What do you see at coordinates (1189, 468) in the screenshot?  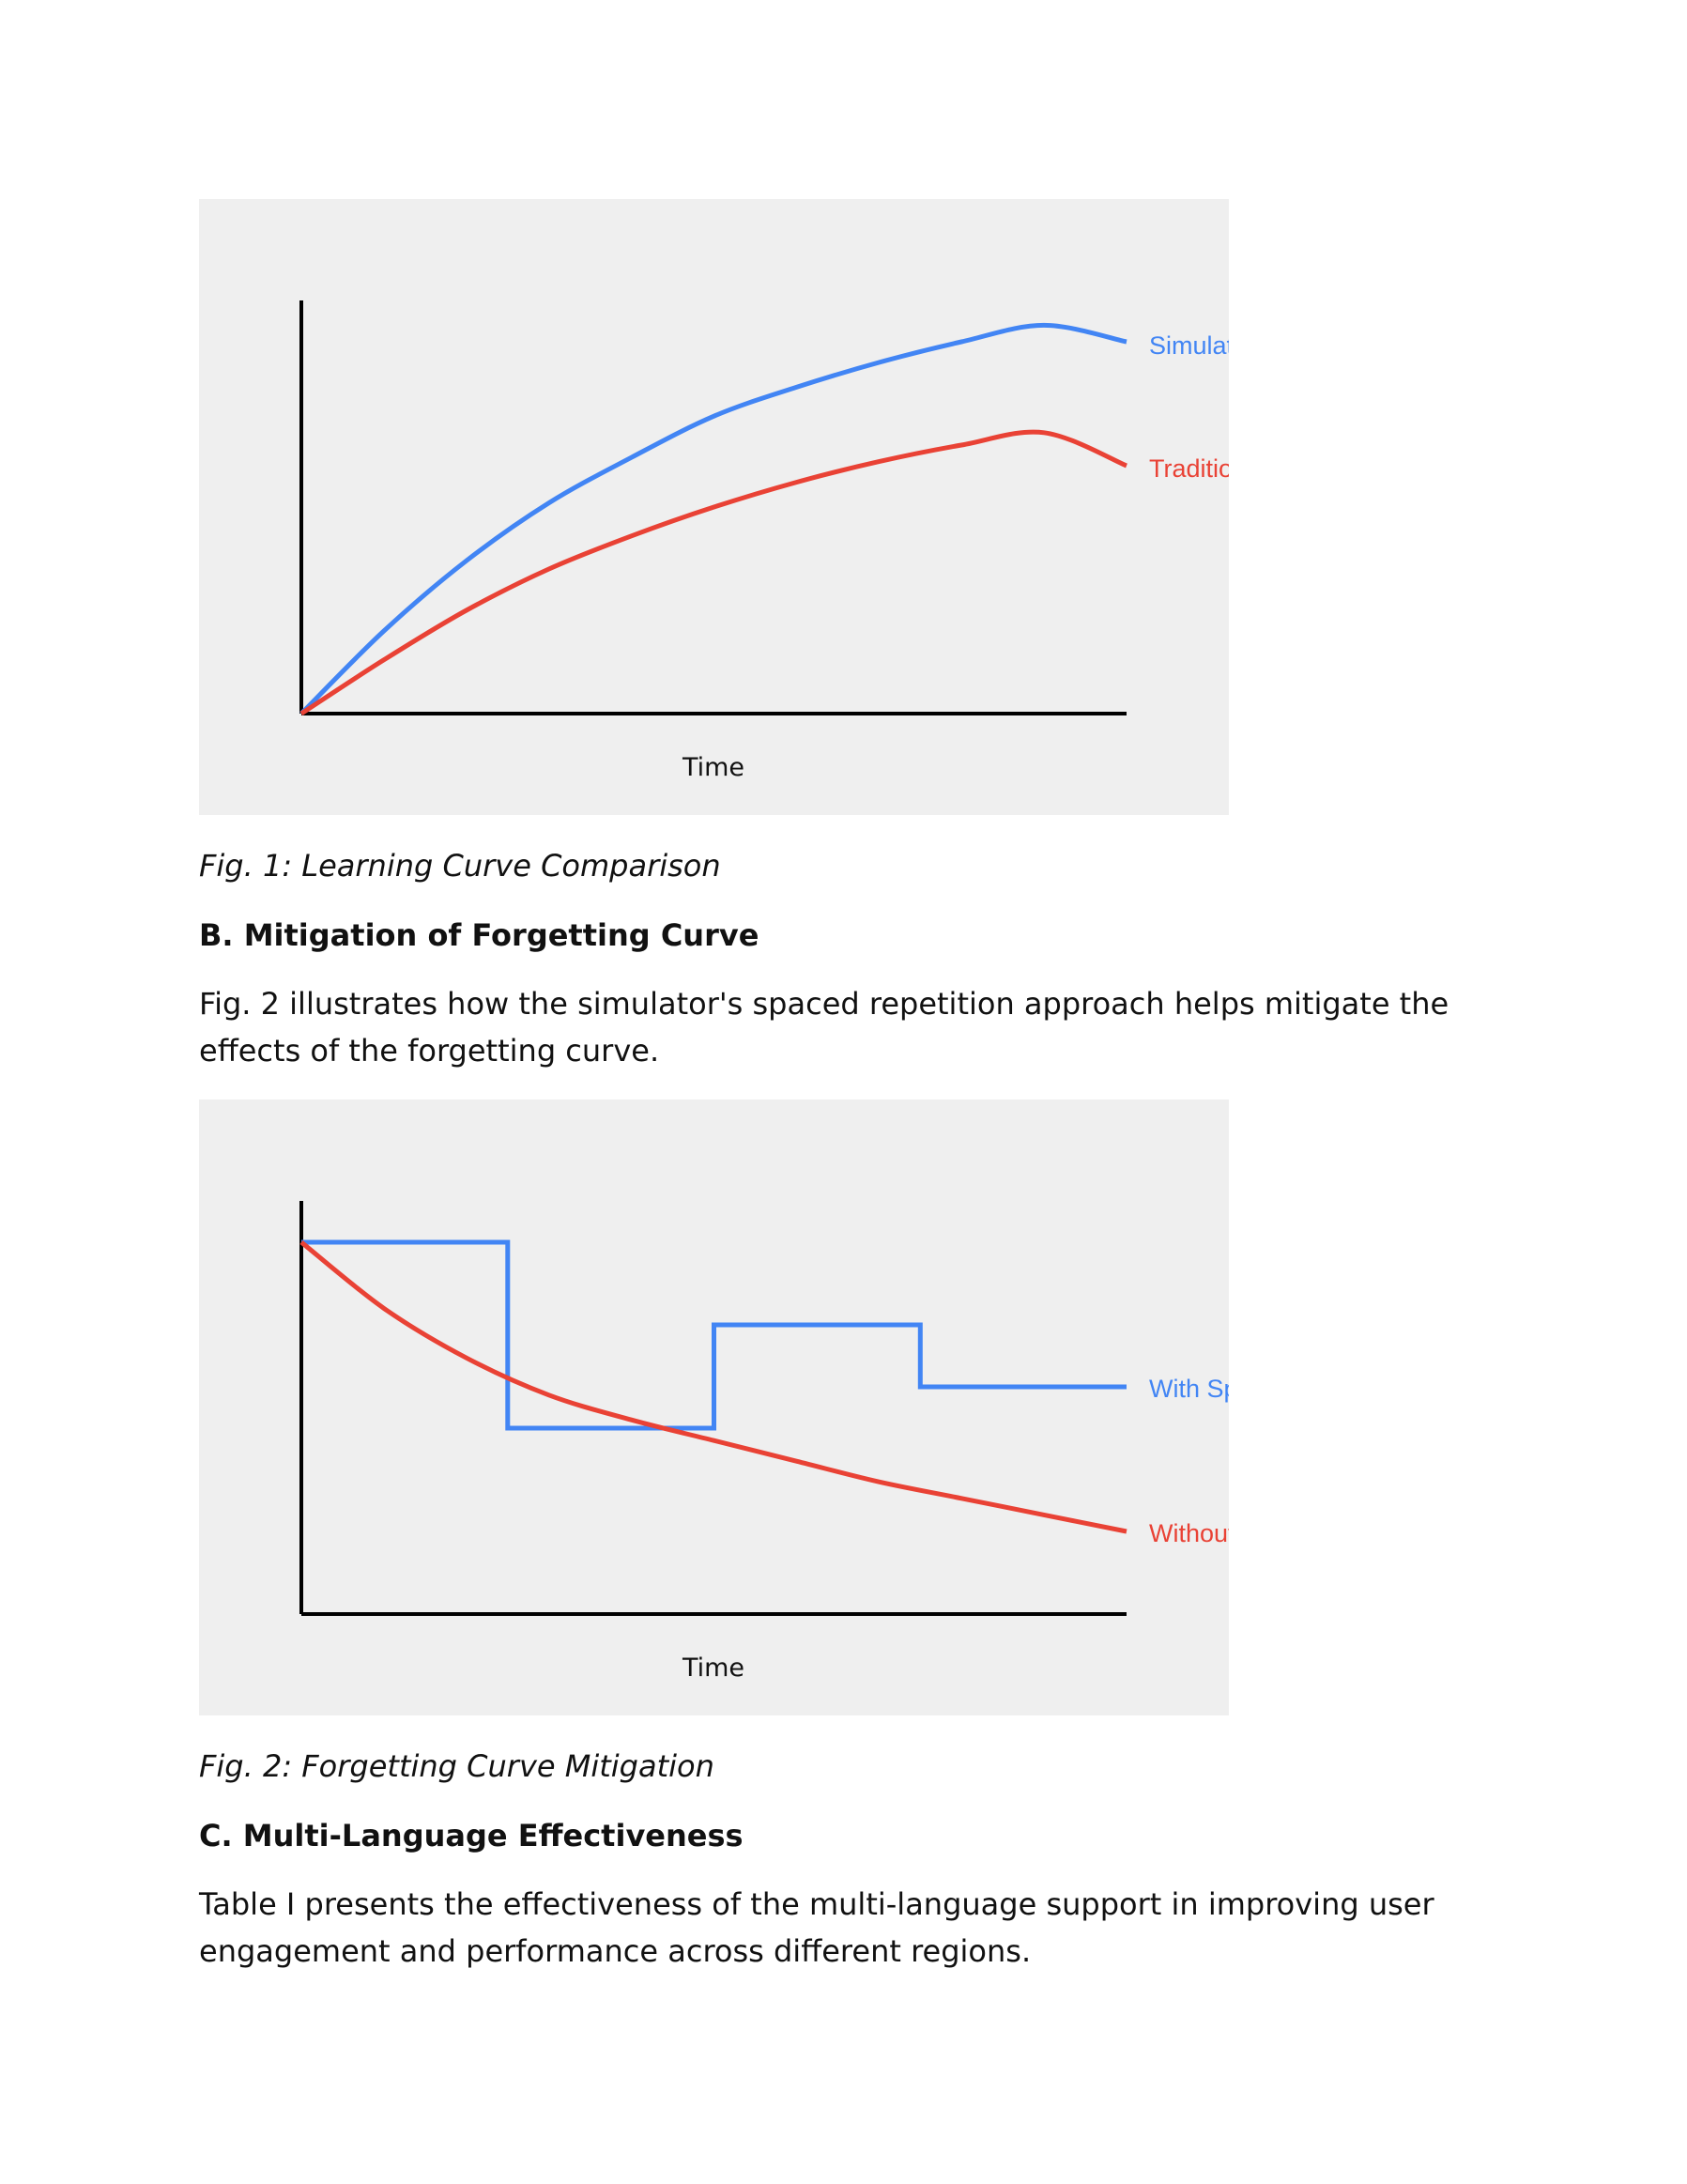 I see `series-label-traditional: Traditio` at bounding box center [1189, 468].